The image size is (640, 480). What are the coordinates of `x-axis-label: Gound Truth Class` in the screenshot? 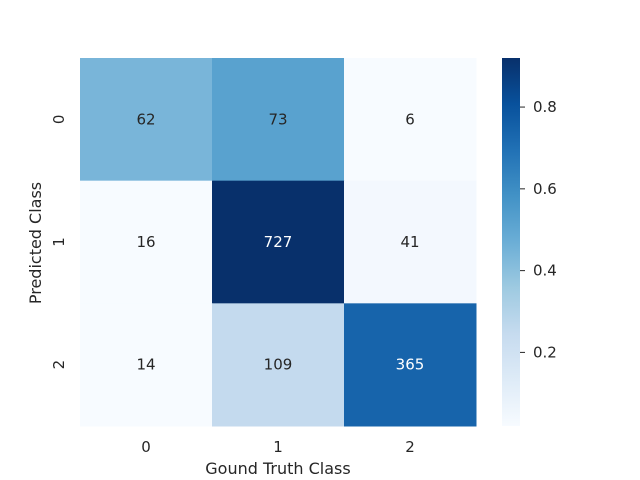 It's located at (277, 468).